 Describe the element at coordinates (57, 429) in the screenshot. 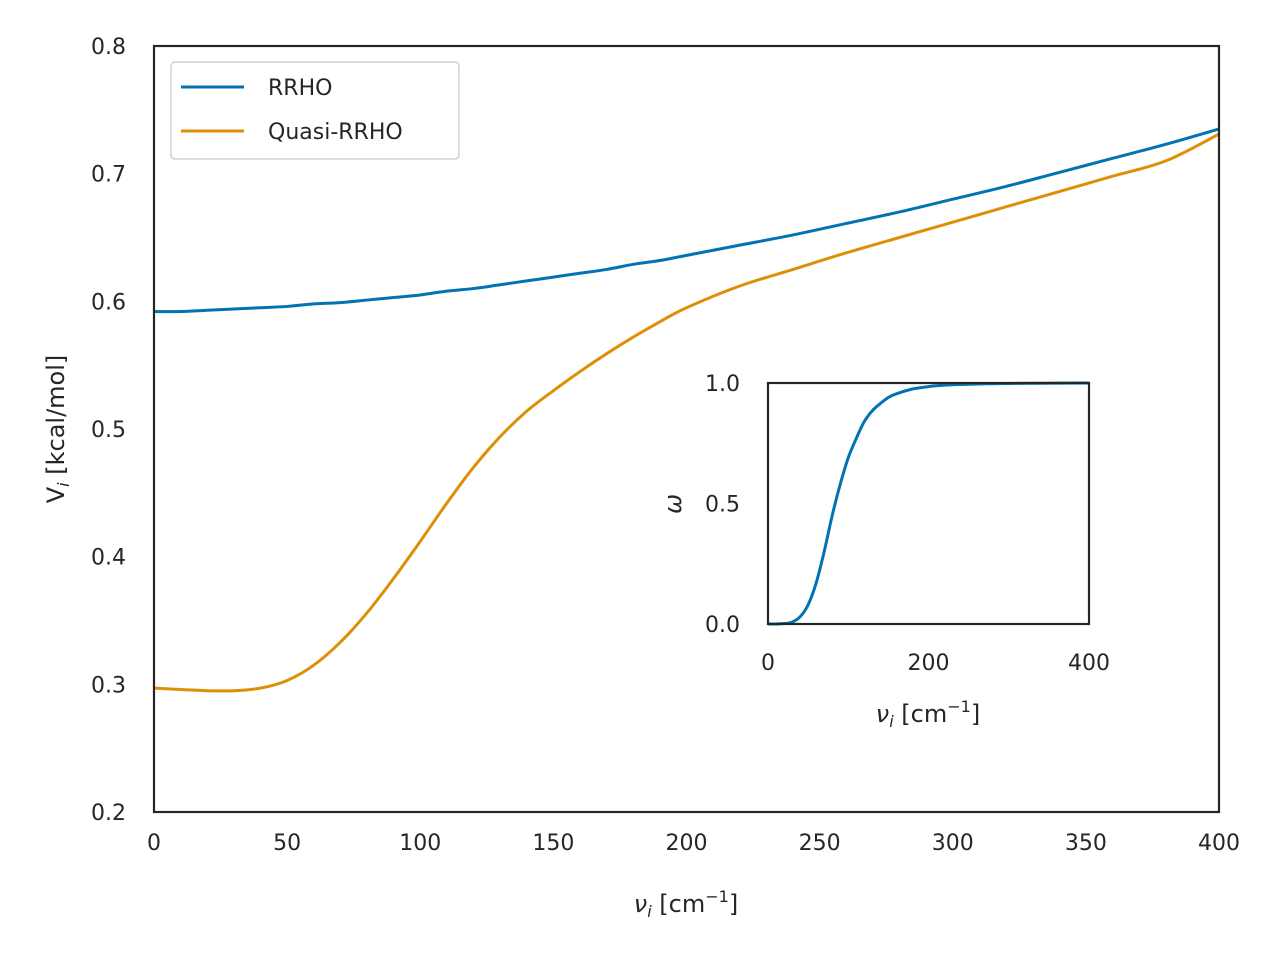

I see `main-y-axis-label: Vi [kcal/mol]` at that location.